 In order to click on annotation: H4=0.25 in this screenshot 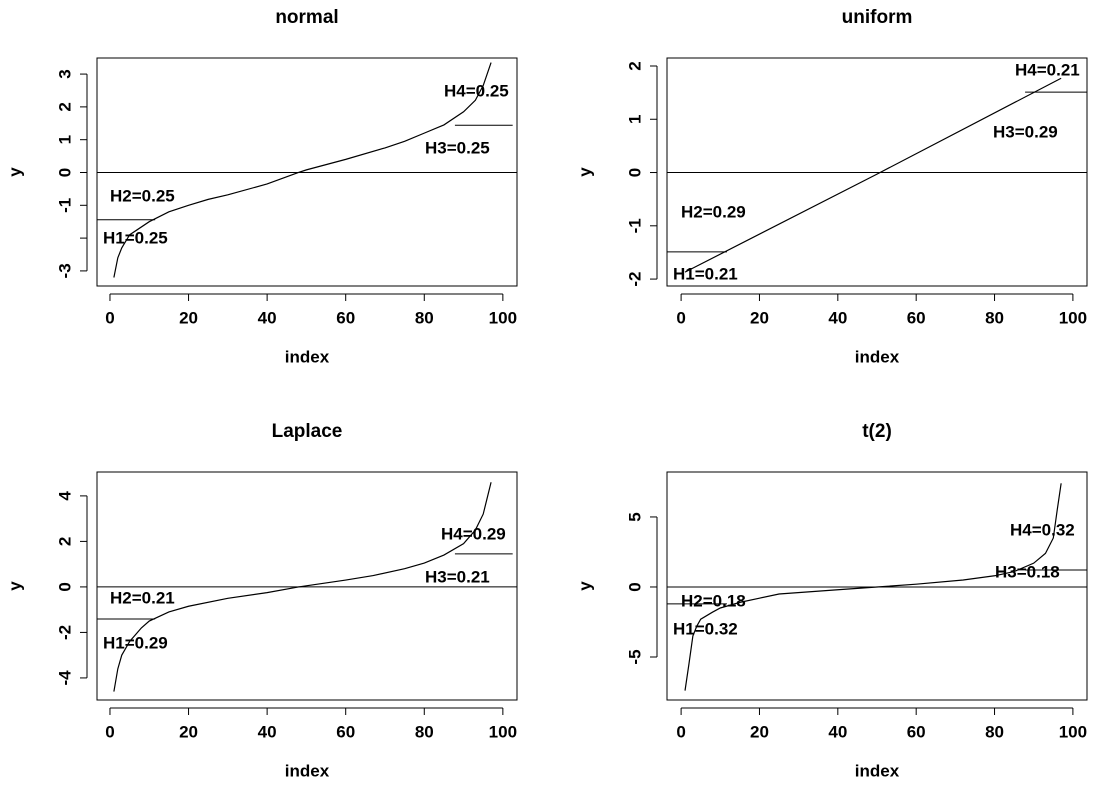, I will do `click(476, 90)`.